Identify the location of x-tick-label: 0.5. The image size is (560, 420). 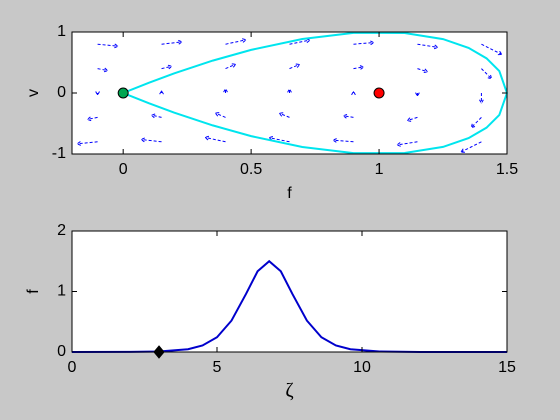
(251, 169).